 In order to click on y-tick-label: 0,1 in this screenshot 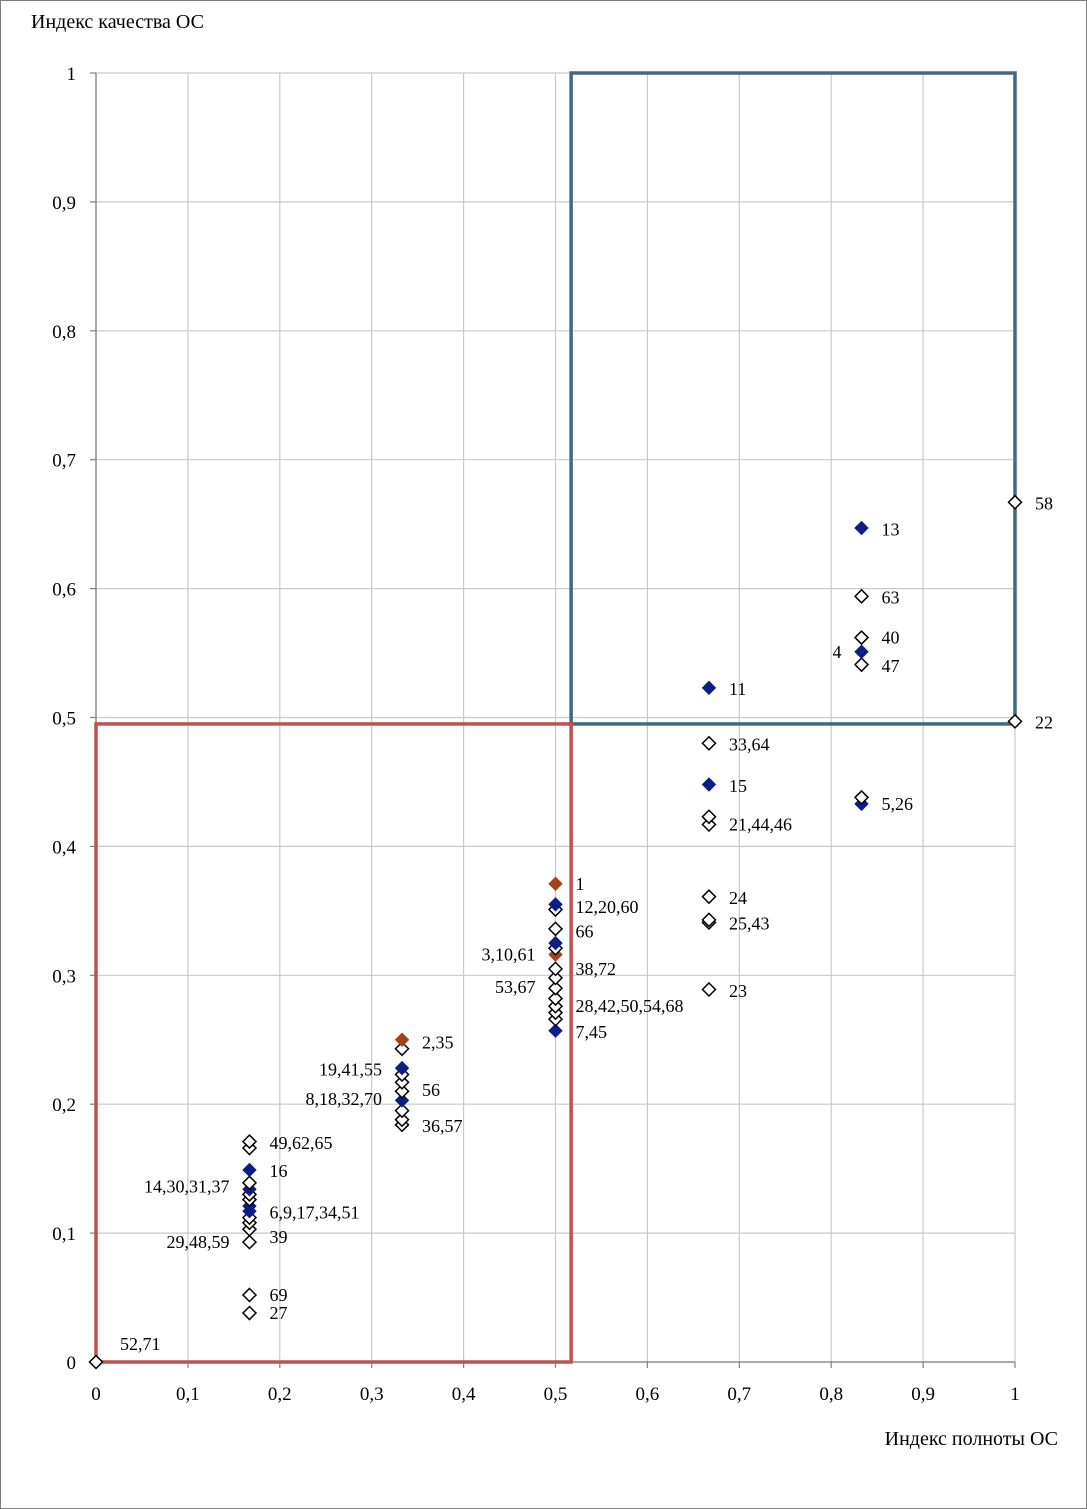, I will do `click(64, 1234)`.